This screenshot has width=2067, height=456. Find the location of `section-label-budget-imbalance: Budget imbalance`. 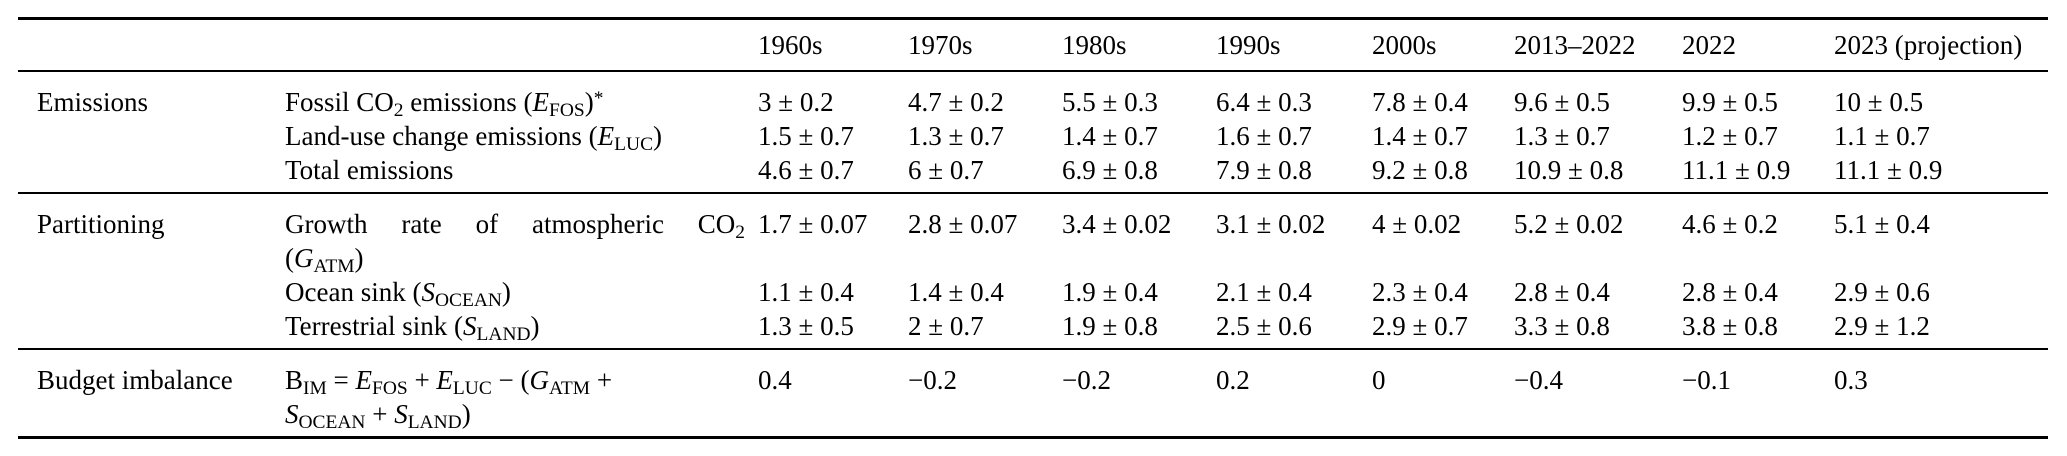

section-label-budget-imbalance: Budget imbalance is located at coordinates (135, 380).